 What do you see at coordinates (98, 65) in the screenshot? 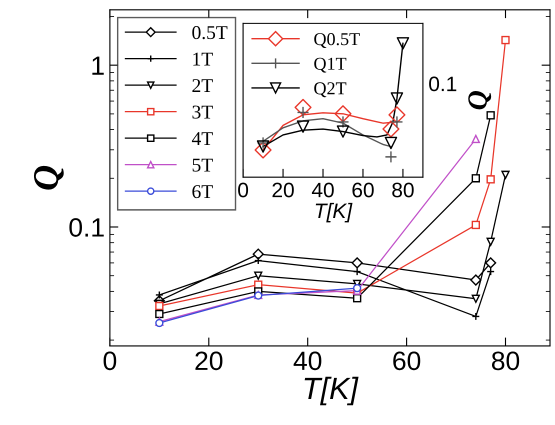
I see `y-tick-label: 1` at bounding box center [98, 65].